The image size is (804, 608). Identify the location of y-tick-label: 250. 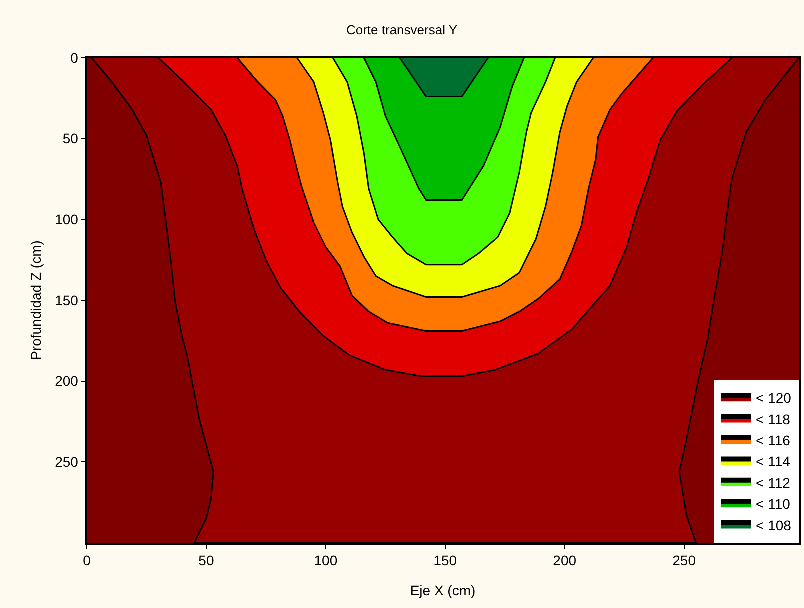
(67, 462).